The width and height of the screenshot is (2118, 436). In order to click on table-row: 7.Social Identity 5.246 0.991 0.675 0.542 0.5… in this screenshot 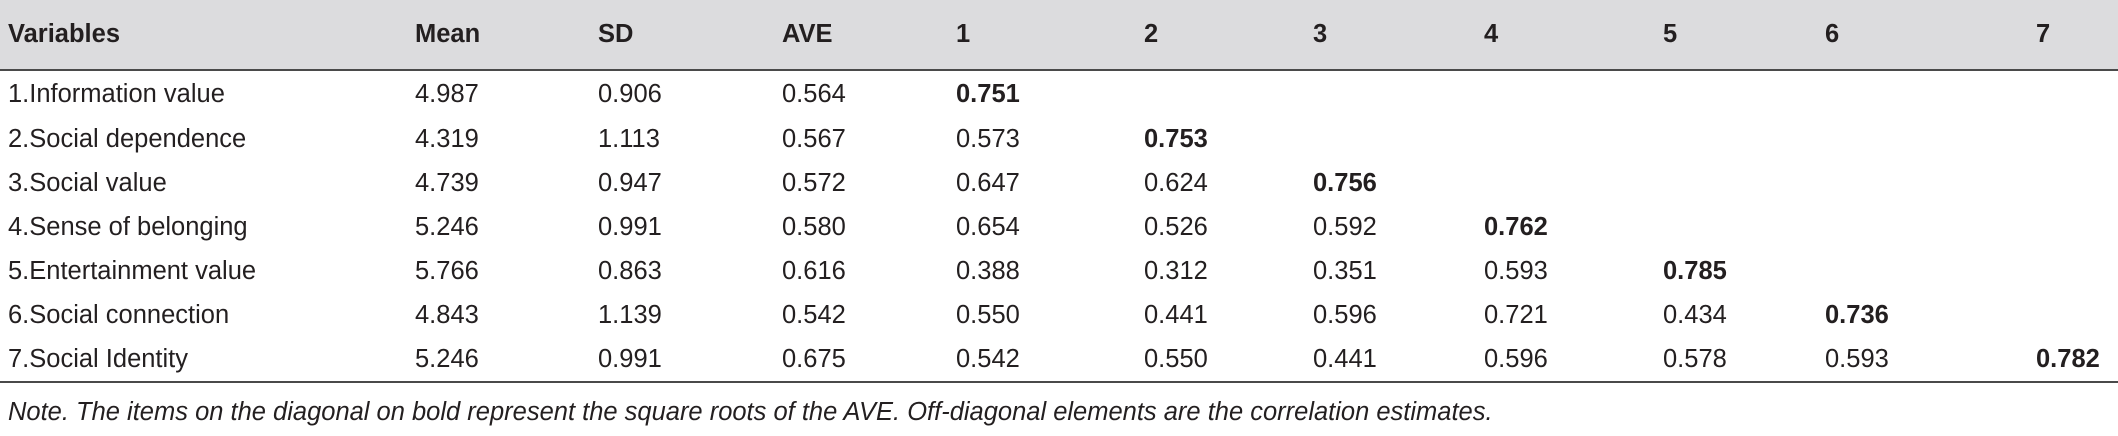, I will do `click(1059, 360)`.